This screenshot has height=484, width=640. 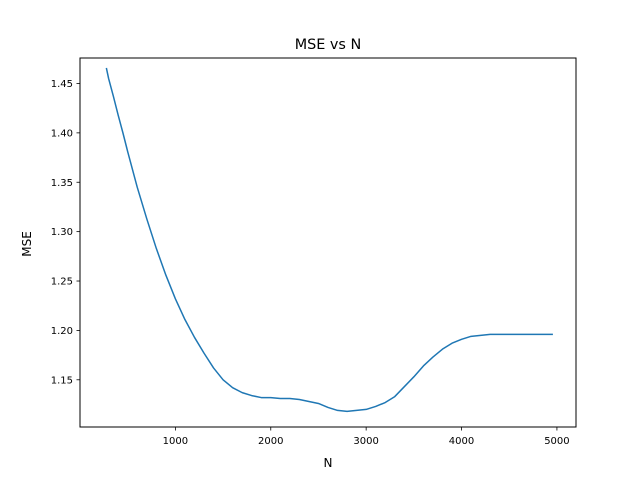 What do you see at coordinates (270, 441) in the screenshot?
I see `x-tick-label: 2000` at bounding box center [270, 441].